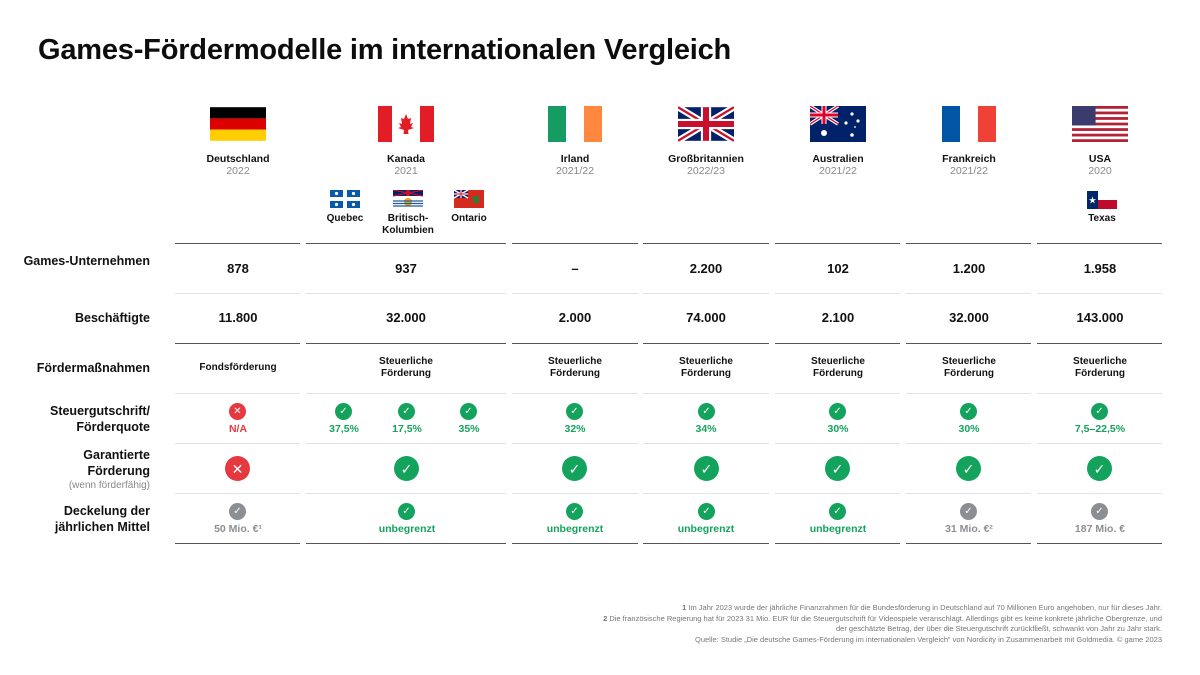  Describe the element at coordinates (238, 529) in the screenshot. I see `cap-value: 50 Mio. €¹` at that location.